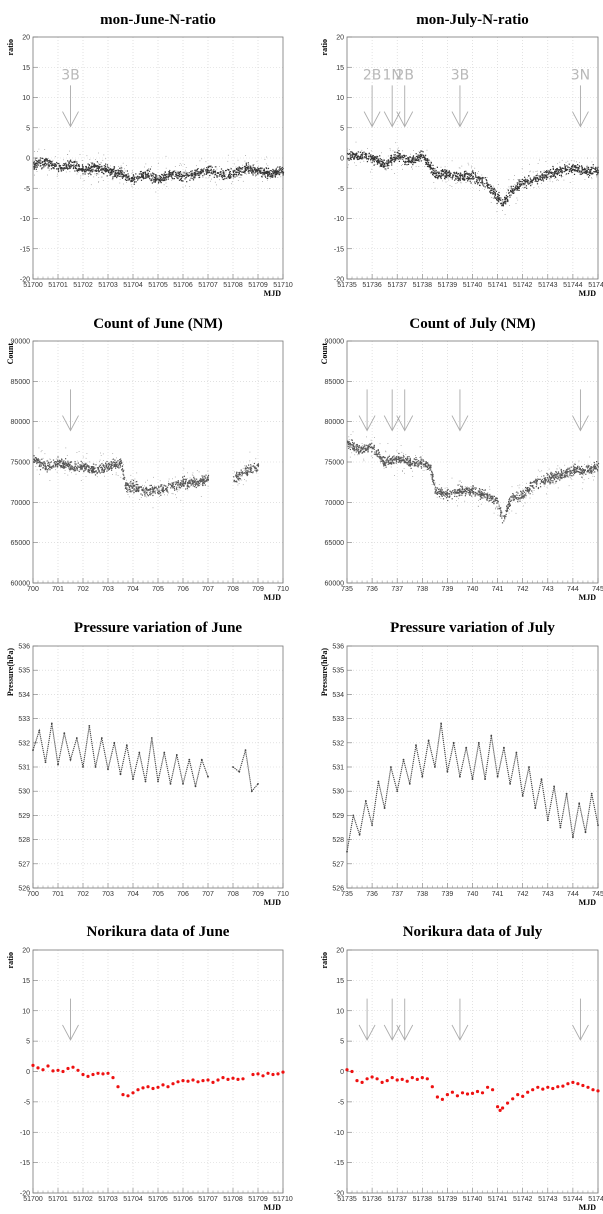  What do you see at coordinates (448, 589) in the screenshot?
I see `x-tick-label: 739` at bounding box center [448, 589].